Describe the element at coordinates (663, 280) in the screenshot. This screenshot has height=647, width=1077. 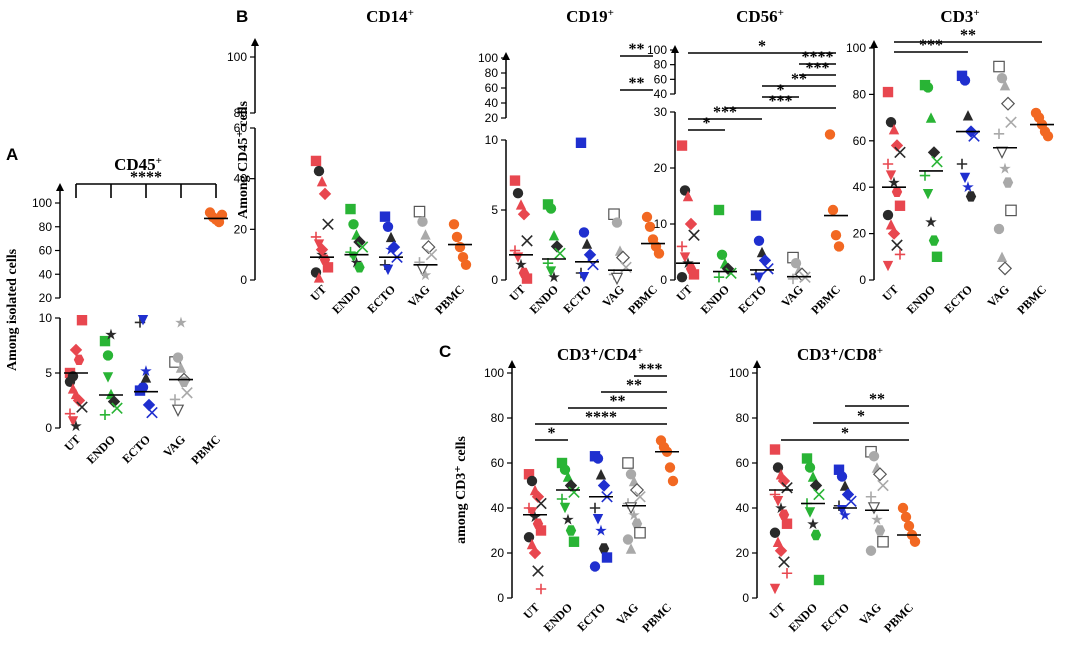
I see `y-tick-label: 0` at that location.